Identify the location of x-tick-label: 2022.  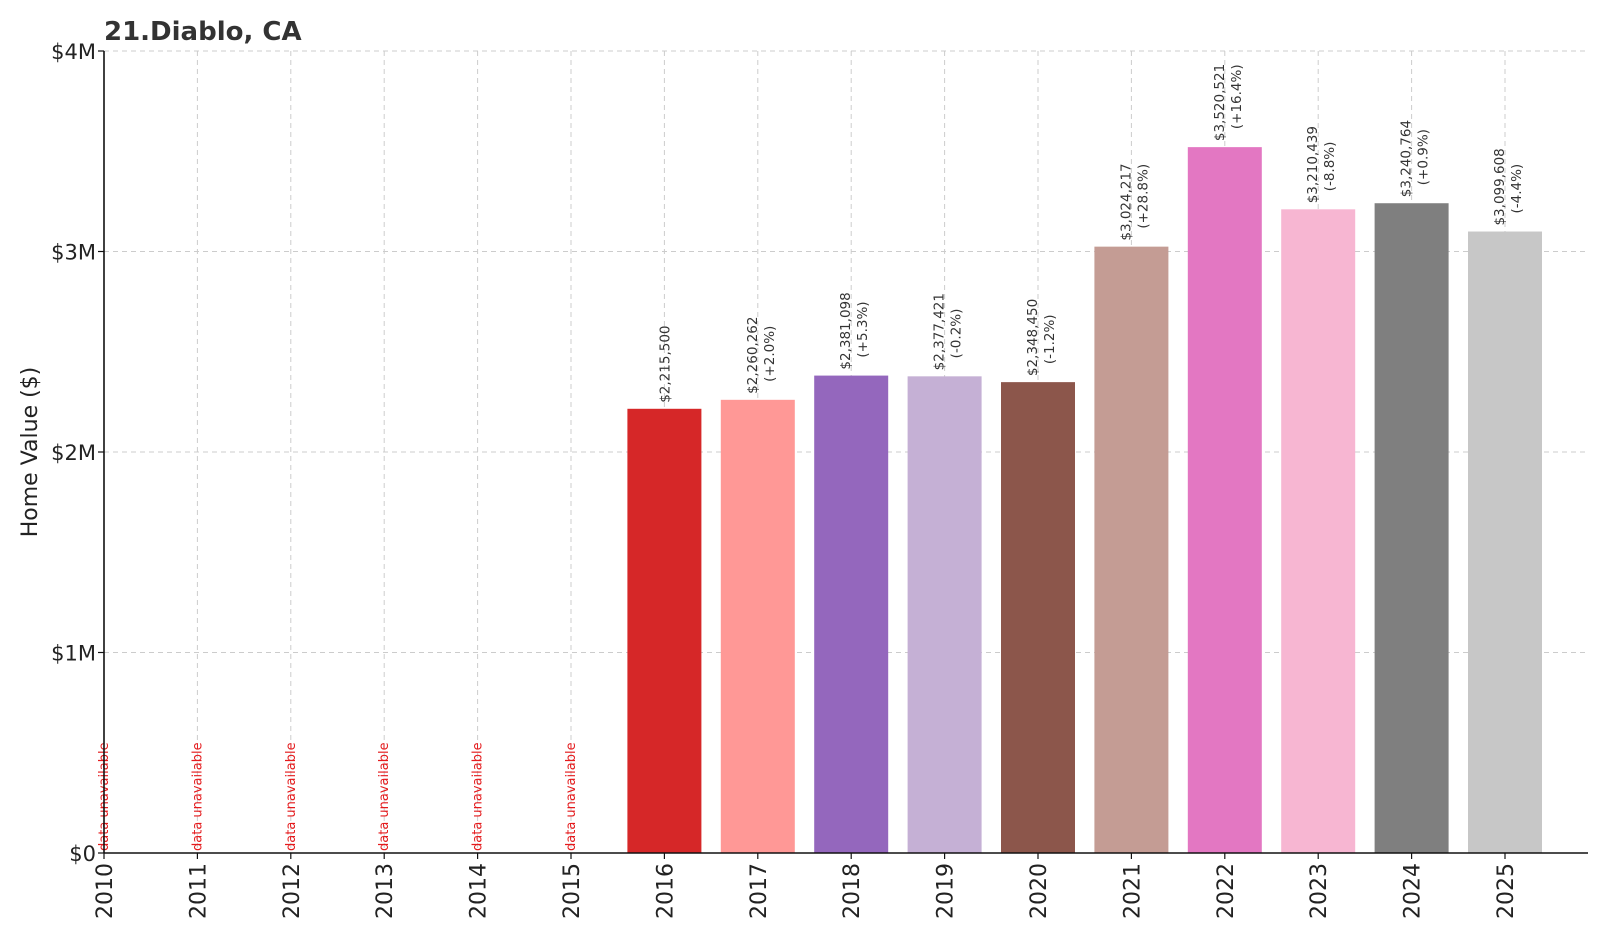
(1226, 891).